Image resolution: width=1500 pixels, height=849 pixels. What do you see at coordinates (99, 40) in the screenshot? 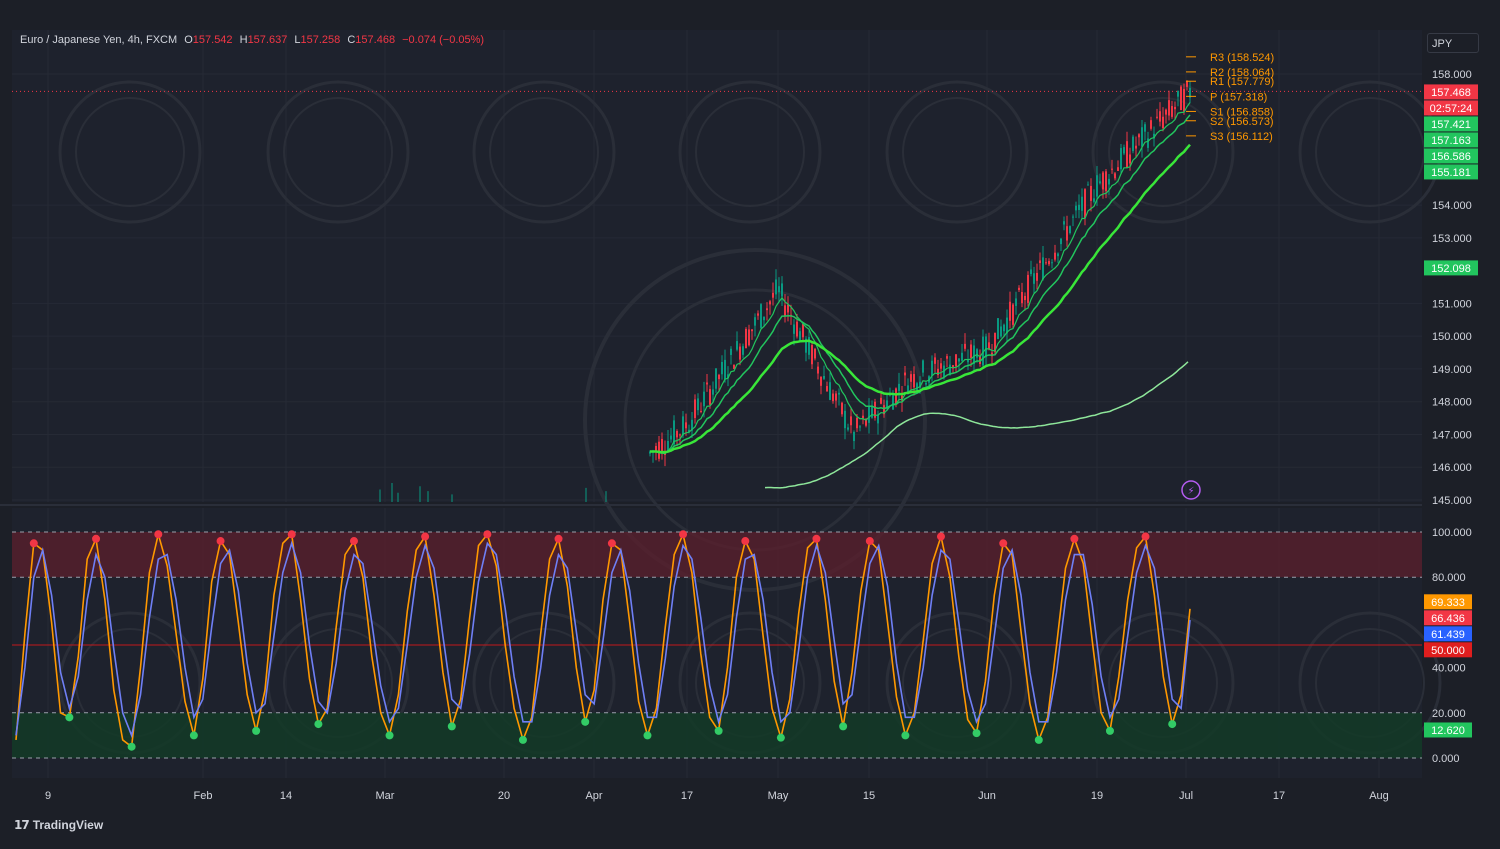
I see `symbol-title: Euro / Japanese Yen, 4h, FXCM` at bounding box center [99, 40].